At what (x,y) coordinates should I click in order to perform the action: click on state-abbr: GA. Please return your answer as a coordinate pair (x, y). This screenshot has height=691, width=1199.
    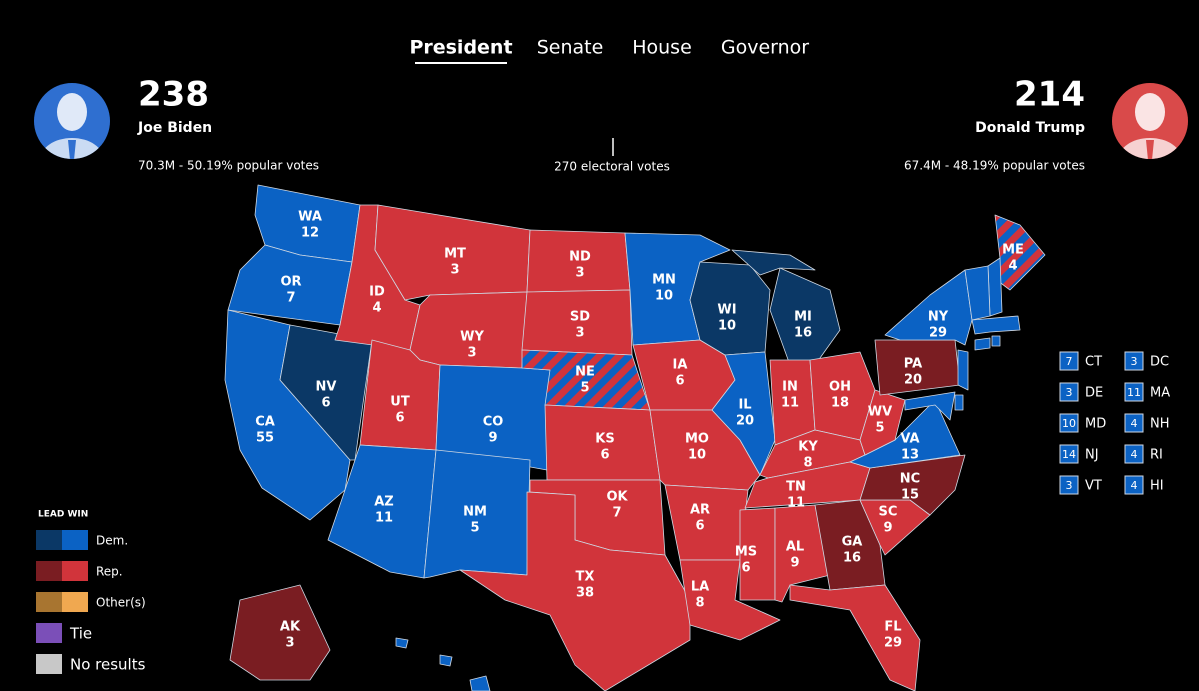
    Looking at the image, I should click on (852, 542).